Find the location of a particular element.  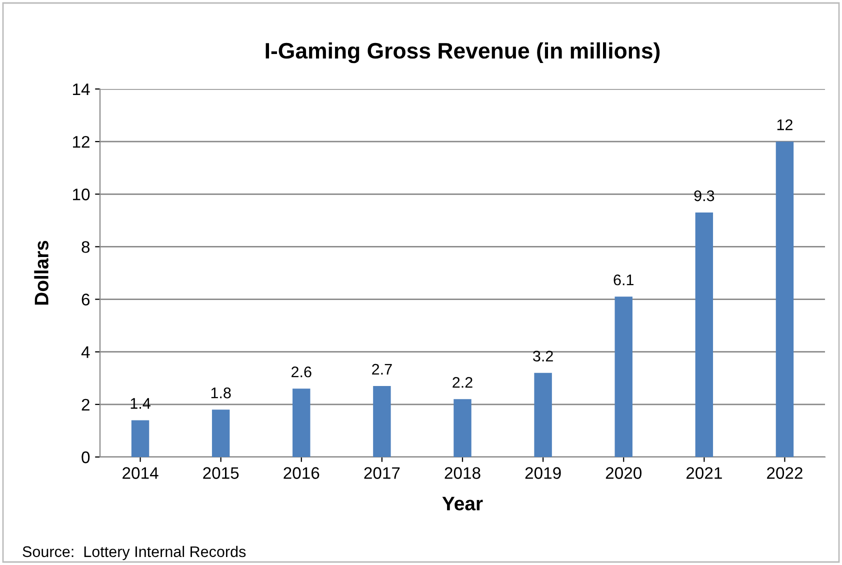

x-tick-label: 2014 is located at coordinates (140, 473).